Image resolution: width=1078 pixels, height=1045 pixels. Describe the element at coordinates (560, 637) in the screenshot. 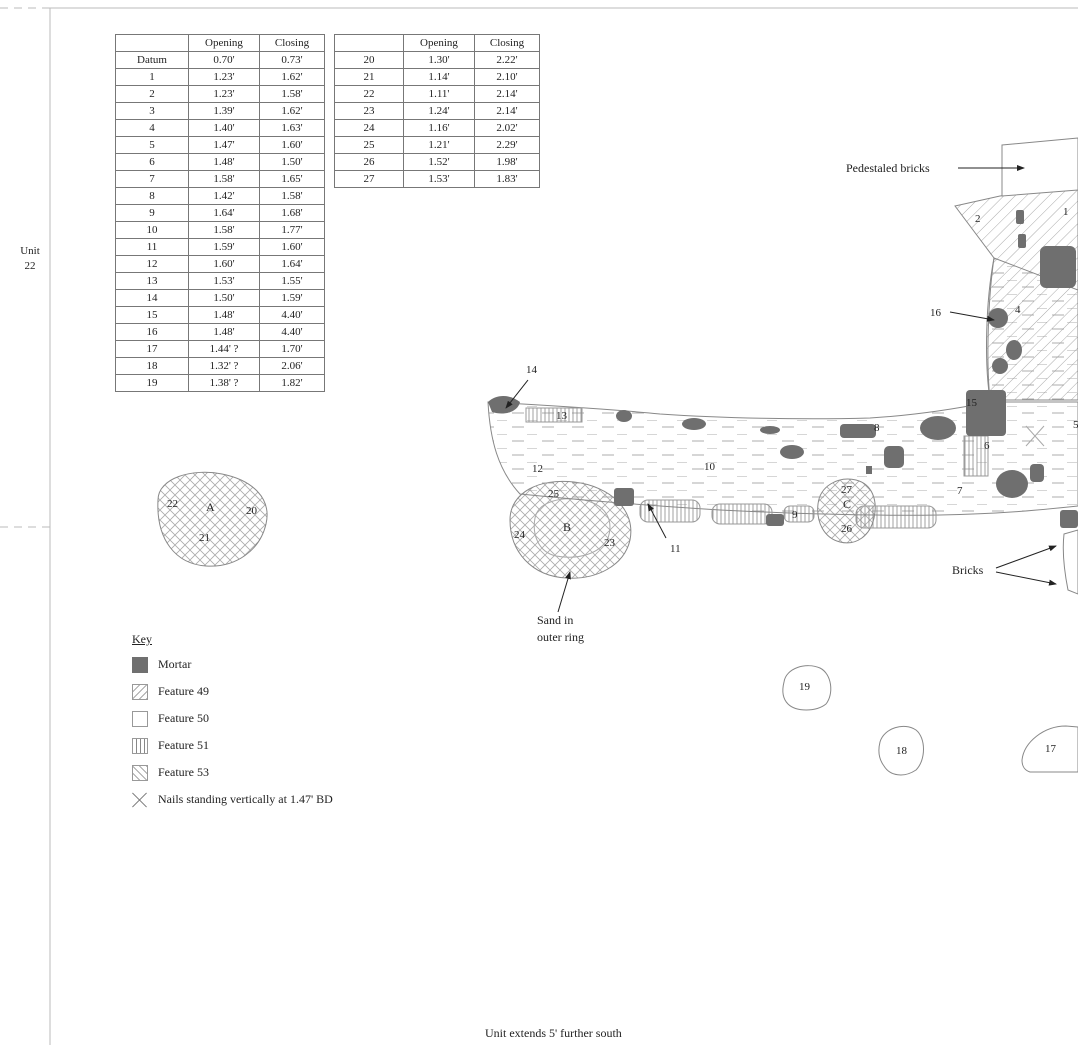

I see `sand-label-line2: outer ring` at that location.